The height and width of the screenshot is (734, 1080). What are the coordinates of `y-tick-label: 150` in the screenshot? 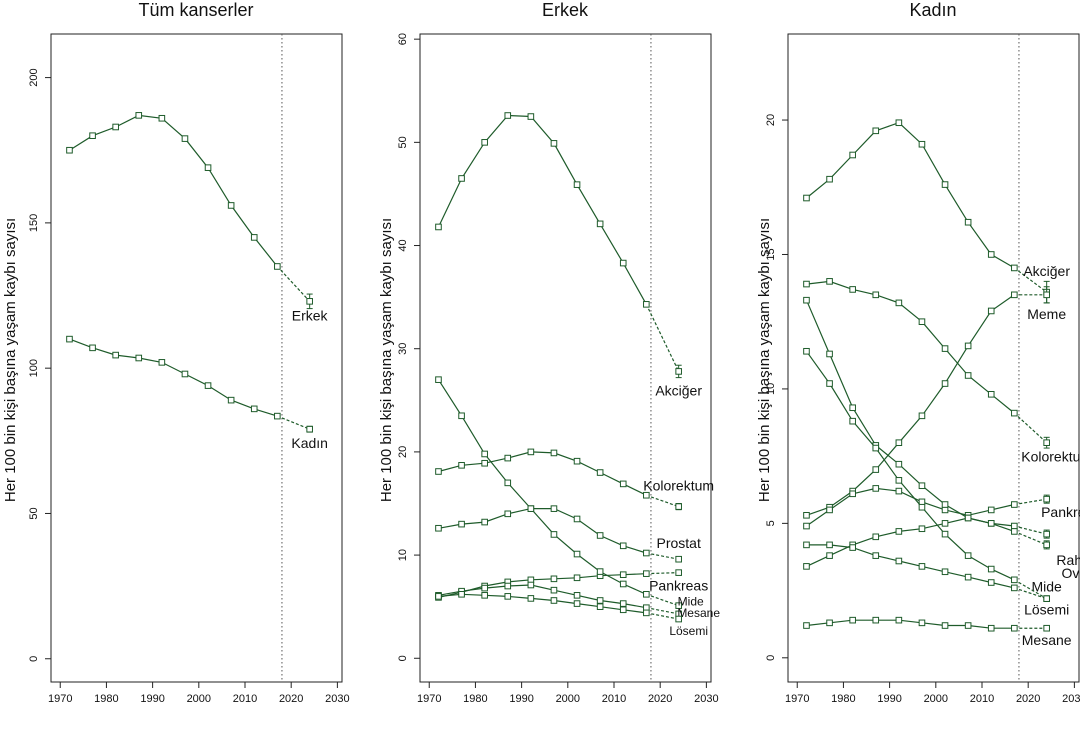 It's located at (34, 223).